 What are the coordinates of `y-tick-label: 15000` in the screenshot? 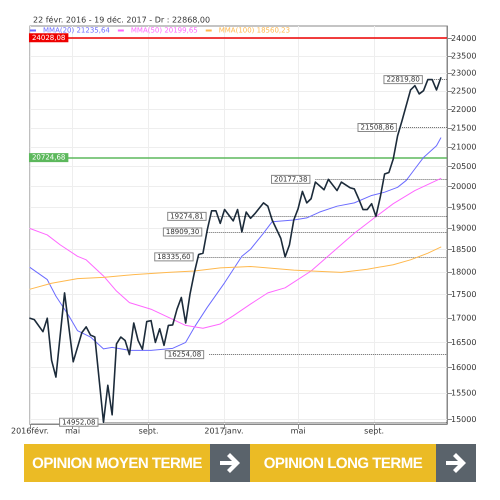 It's located at (463, 419).